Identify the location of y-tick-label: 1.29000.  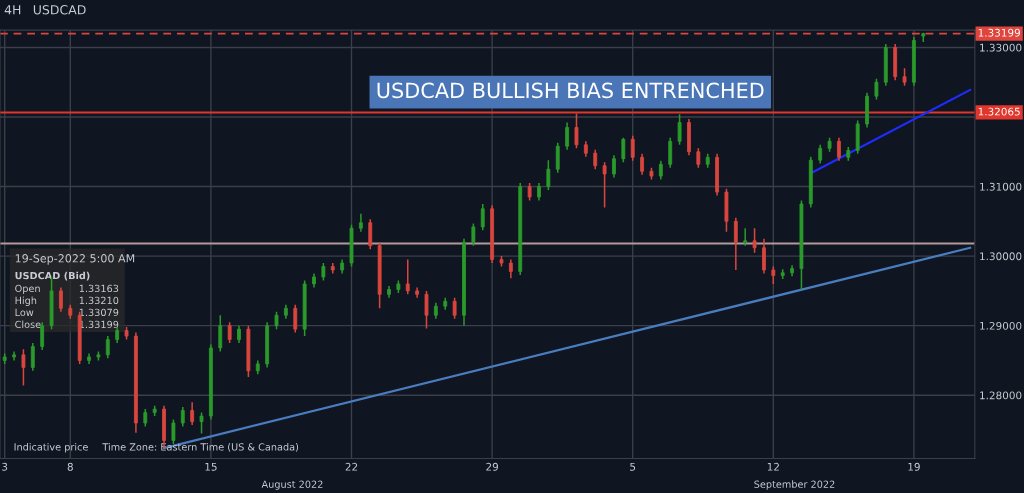
(1001, 325).